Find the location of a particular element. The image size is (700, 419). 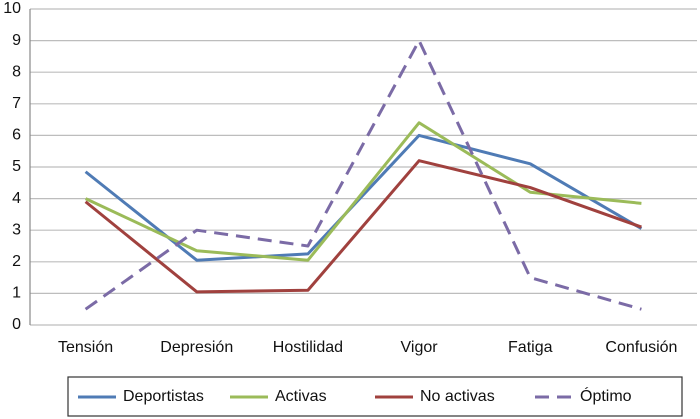

y-tick-label: 7 is located at coordinates (16, 103).